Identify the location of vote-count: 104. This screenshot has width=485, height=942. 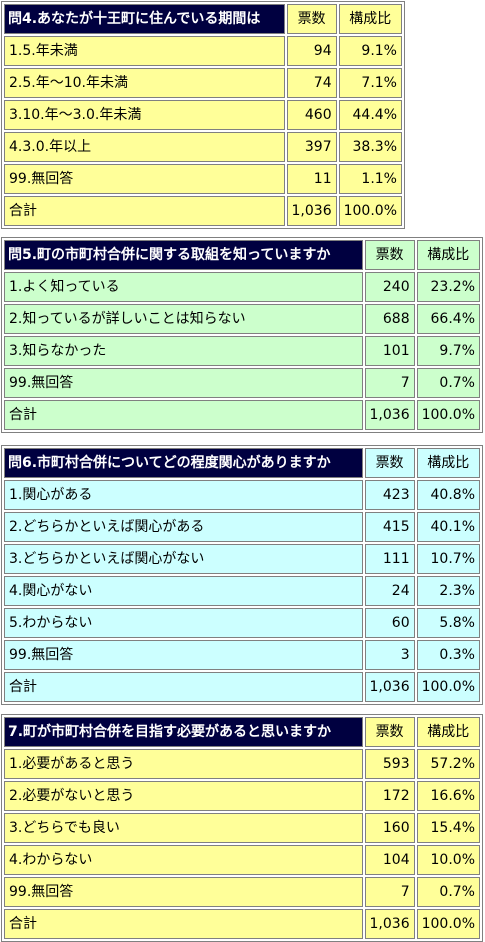
(389, 860).